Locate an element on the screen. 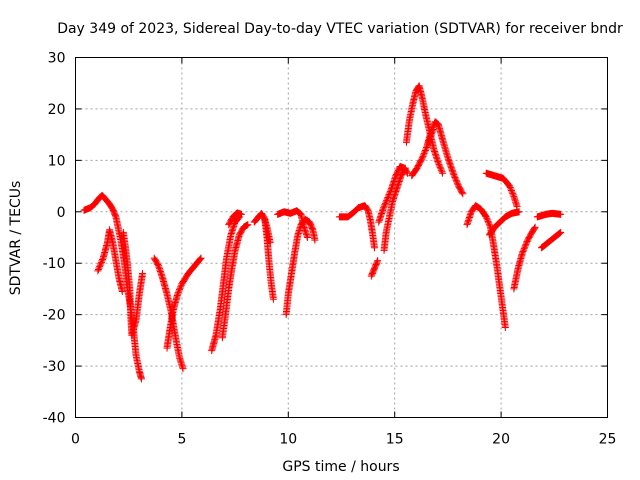 The image size is (640, 480). y-tick-label: -20 is located at coordinates (54, 316).